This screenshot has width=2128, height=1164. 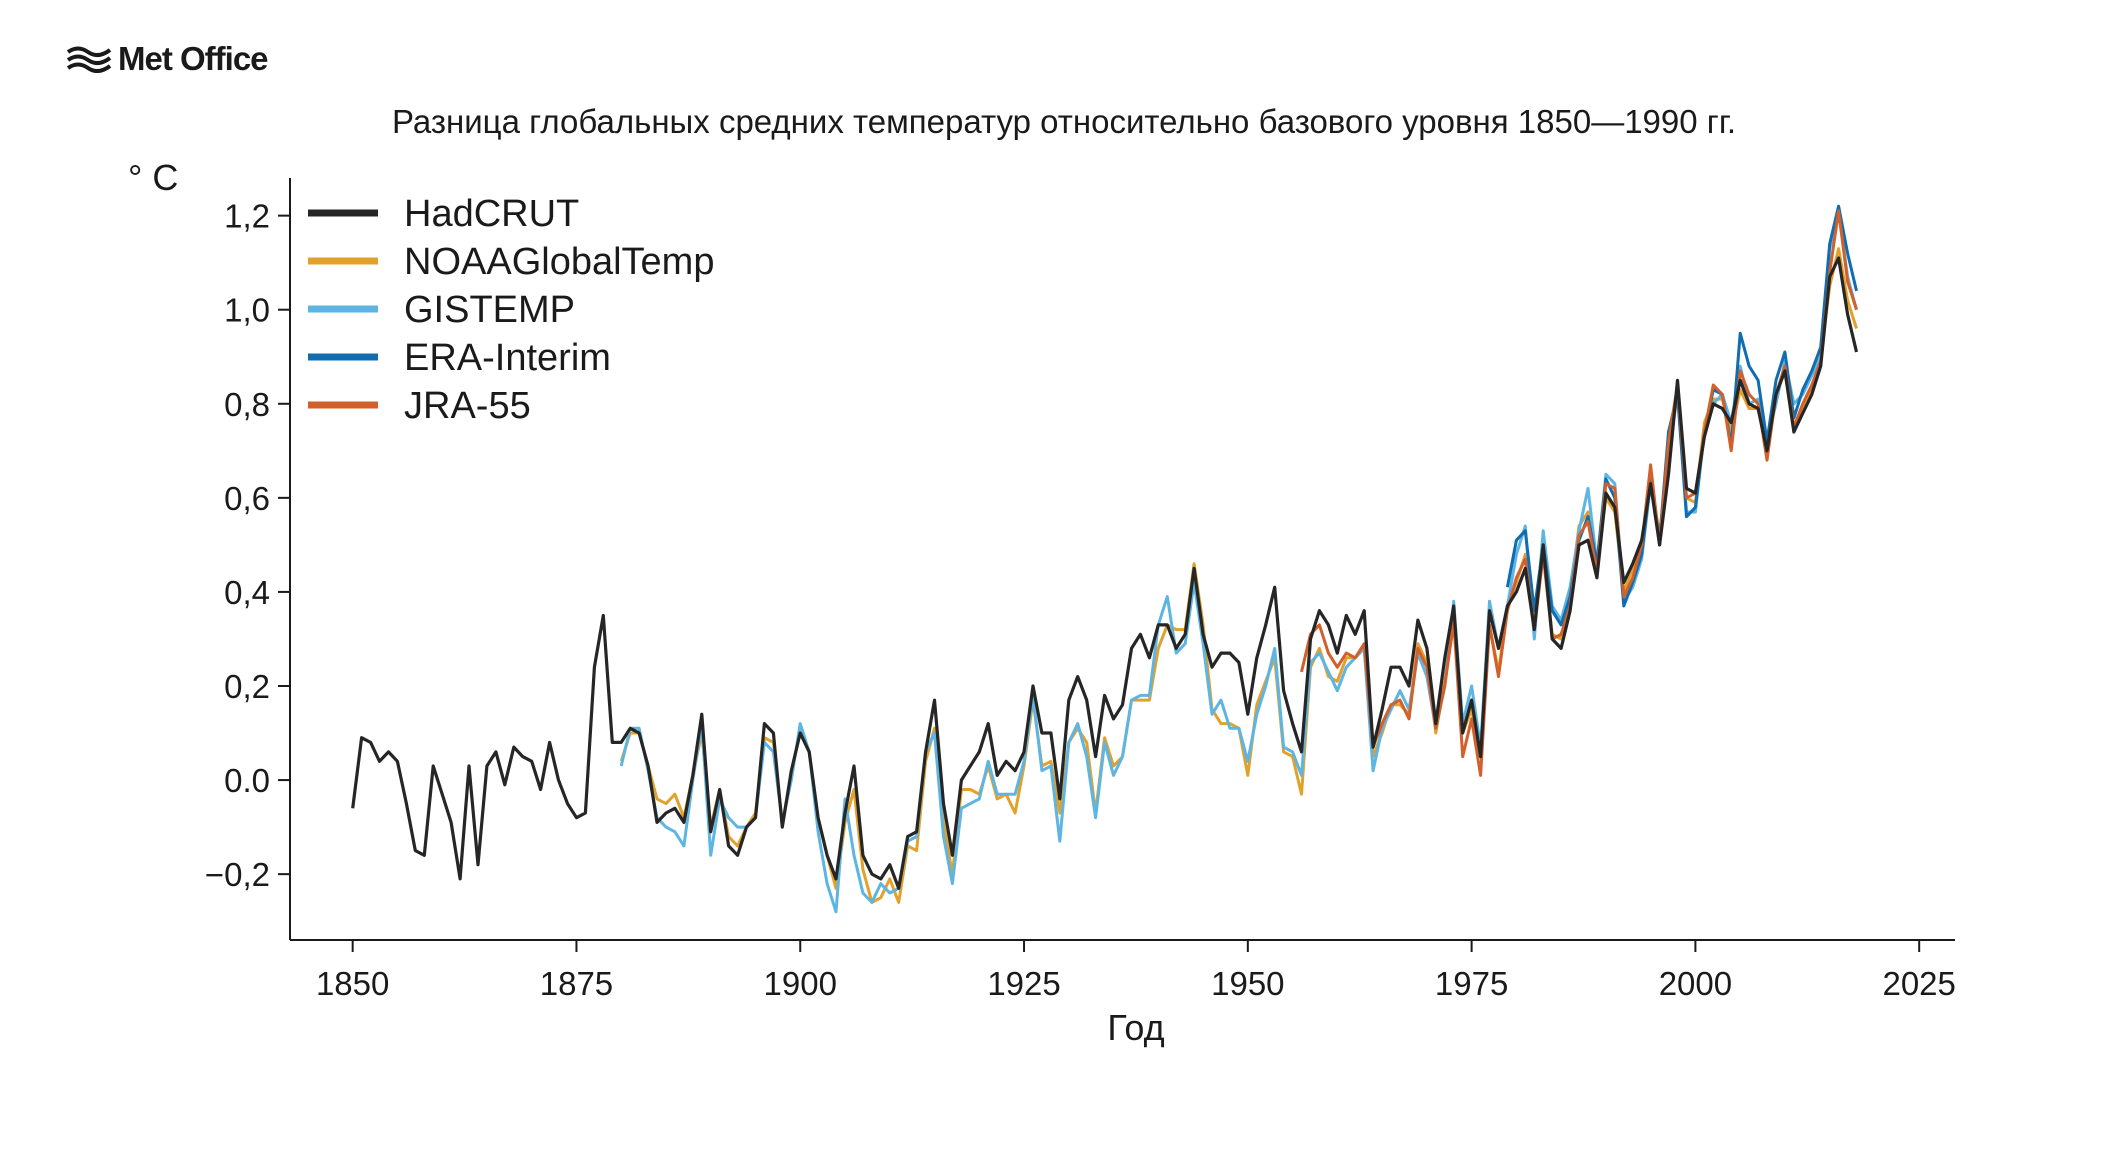 What do you see at coordinates (352, 983) in the screenshot?
I see `x-tick-label: 1850` at bounding box center [352, 983].